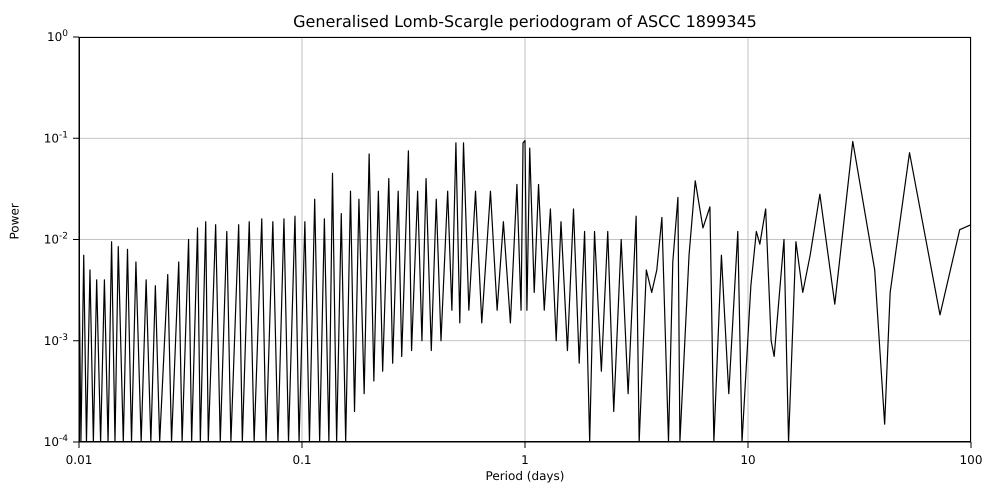 This screenshot has height=500, width=1000. I want to click on y-tick-label: 10$^{0}$, so click(57, 36).